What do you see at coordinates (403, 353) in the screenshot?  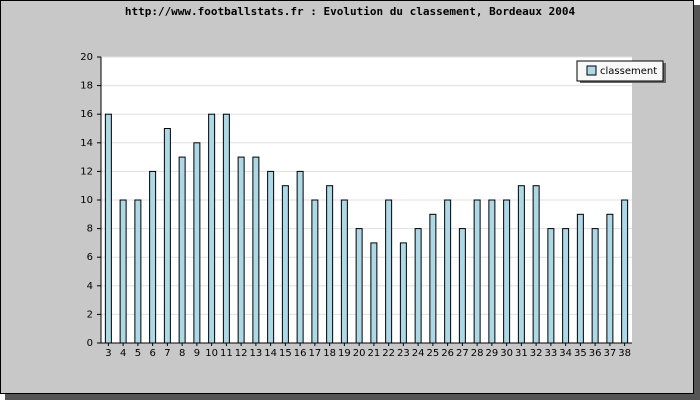 I see `x-tick-label: 23` at bounding box center [403, 353].